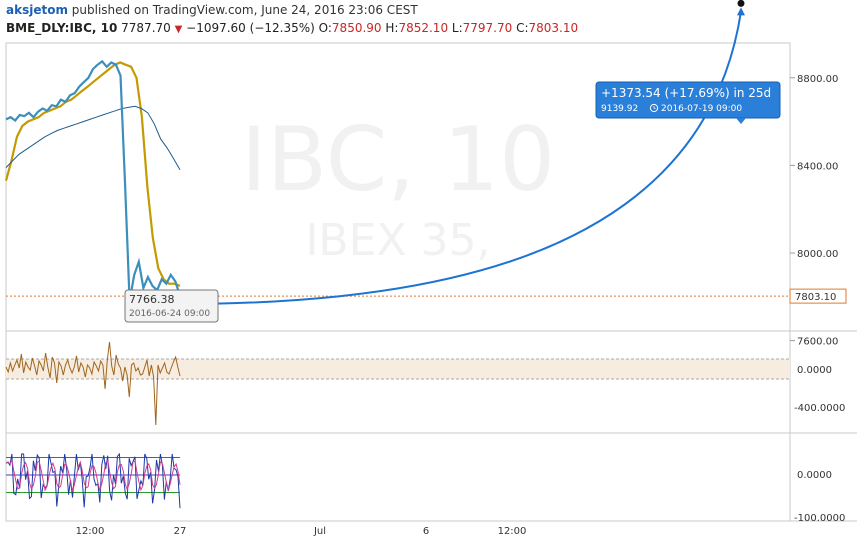 This screenshot has height=546, width=857. I want to click on down-triangle-icon: ▼, so click(178, 29).